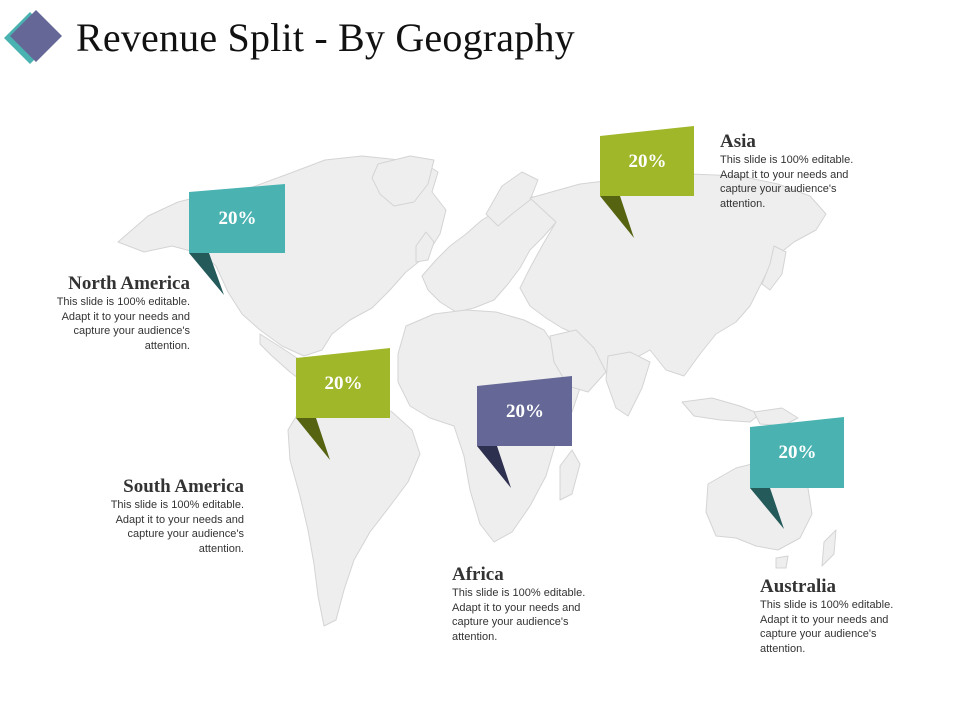 The height and width of the screenshot is (720, 960). I want to click on map-new-zealand, so click(829, 548).